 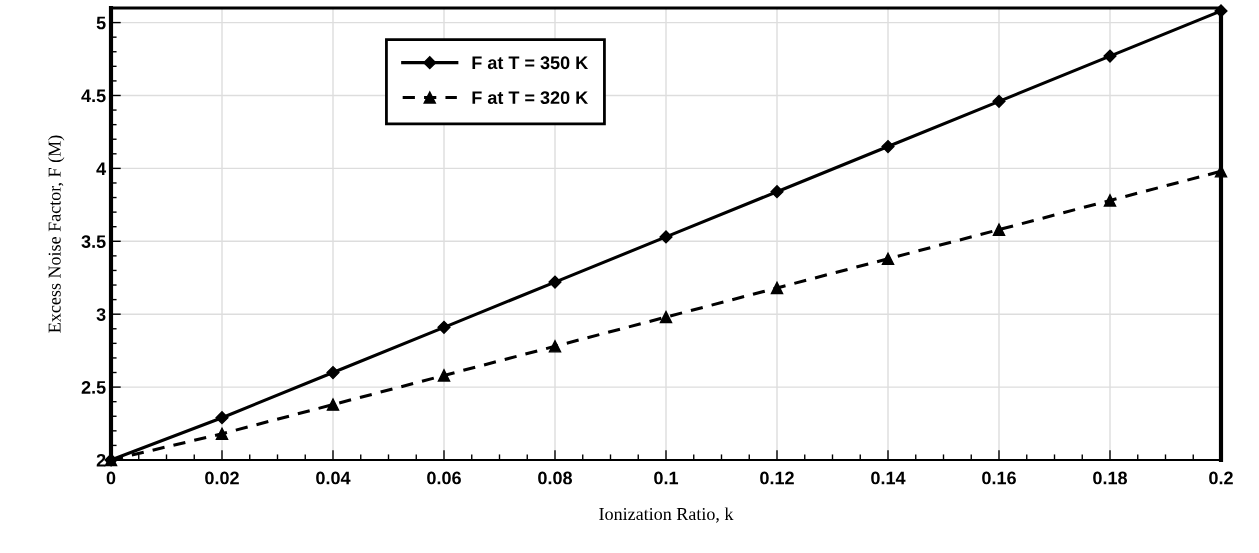 What do you see at coordinates (1110, 478) in the screenshot?
I see `x-tick-label: 0.18` at bounding box center [1110, 478].